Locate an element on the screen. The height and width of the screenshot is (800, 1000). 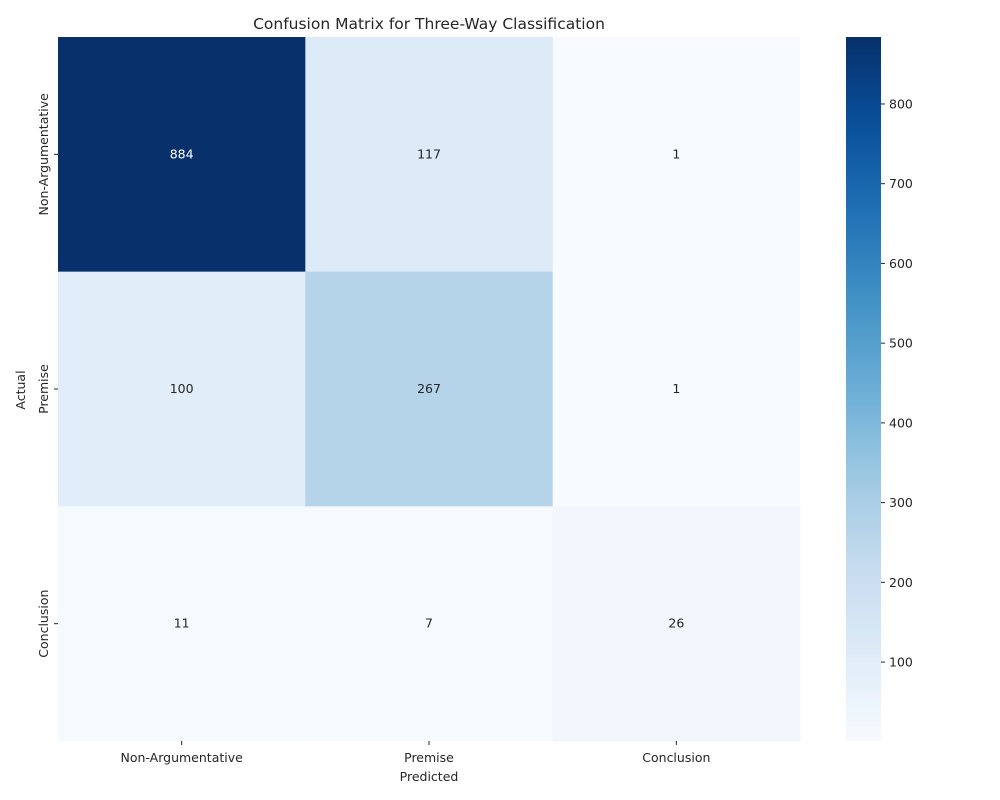
colorbar-tick-label: 200 is located at coordinates (901, 582).